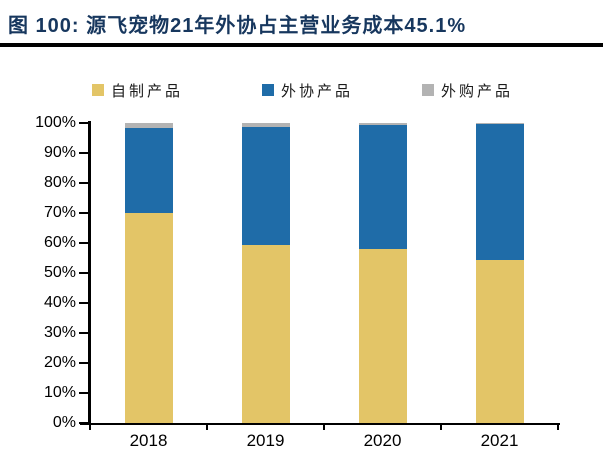  What do you see at coordinates (268, 90) in the screenshot?
I see `legend-swatch-outsourced` at bounding box center [268, 90].